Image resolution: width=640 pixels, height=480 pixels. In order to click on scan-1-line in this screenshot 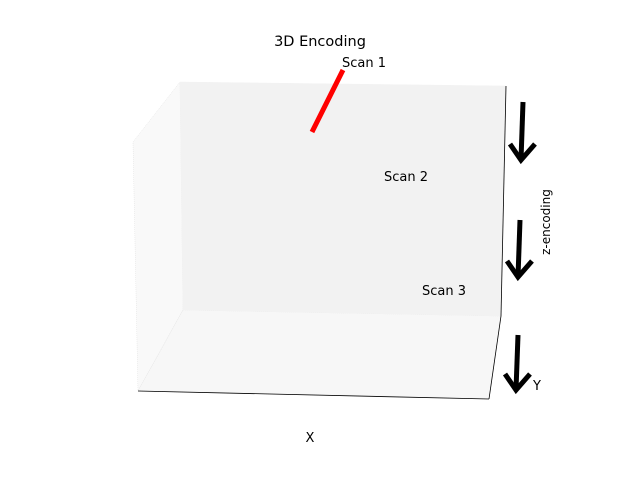, I will do `click(327, 101)`.